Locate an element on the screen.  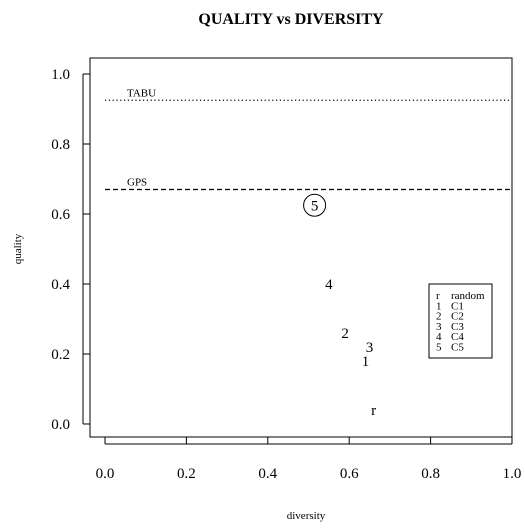
legend-entry-label: C3 is located at coordinates (457, 327).